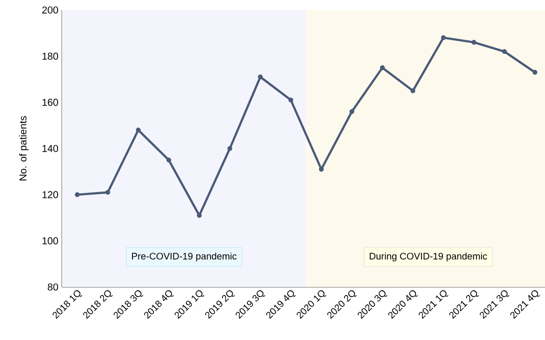  What do you see at coordinates (50, 194) in the screenshot?
I see `y-tick-label: 120` at bounding box center [50, 194].